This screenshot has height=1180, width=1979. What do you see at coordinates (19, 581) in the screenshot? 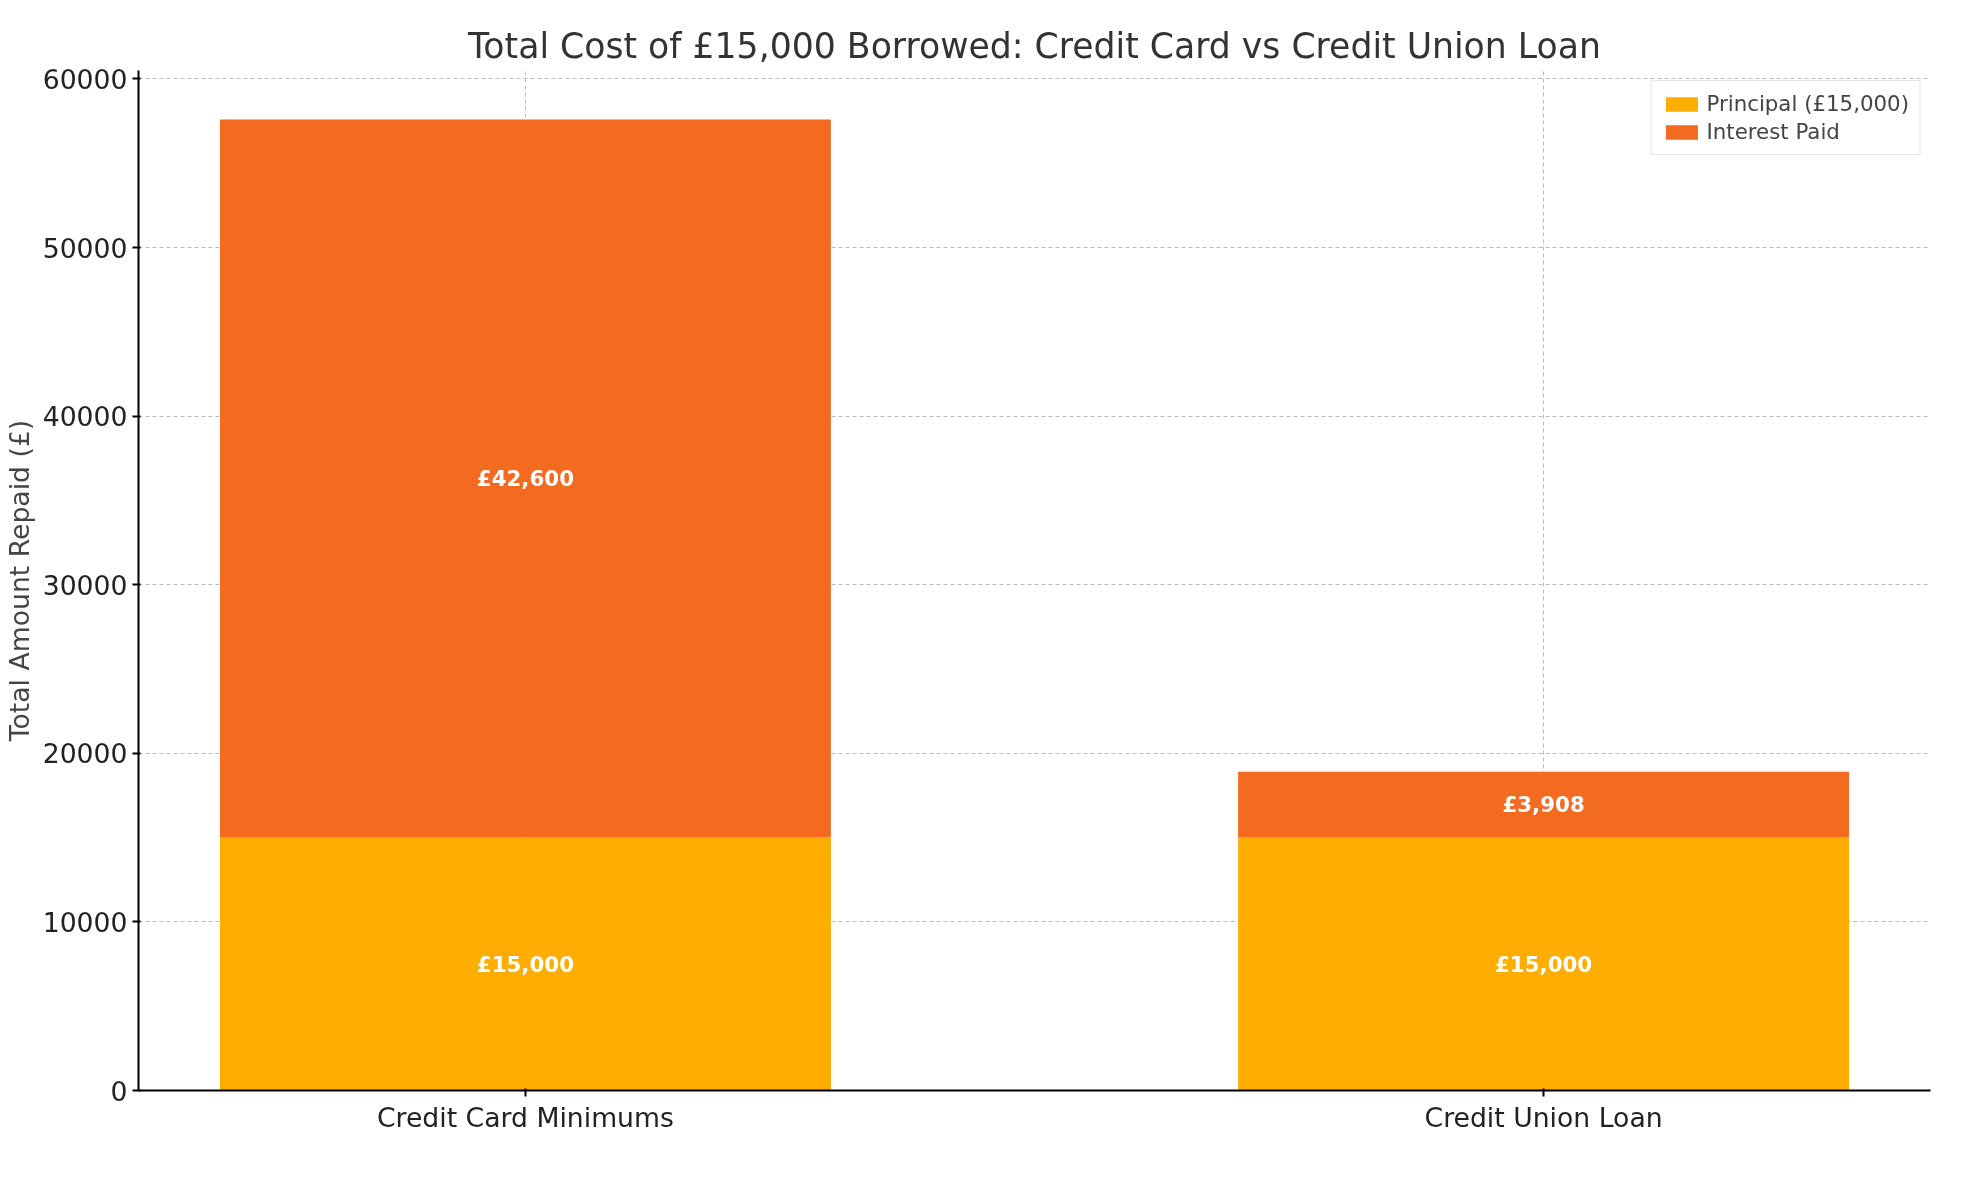
I see `y-axis-title: Total Amount Repaid (£)` at bounding box center [19, 581].